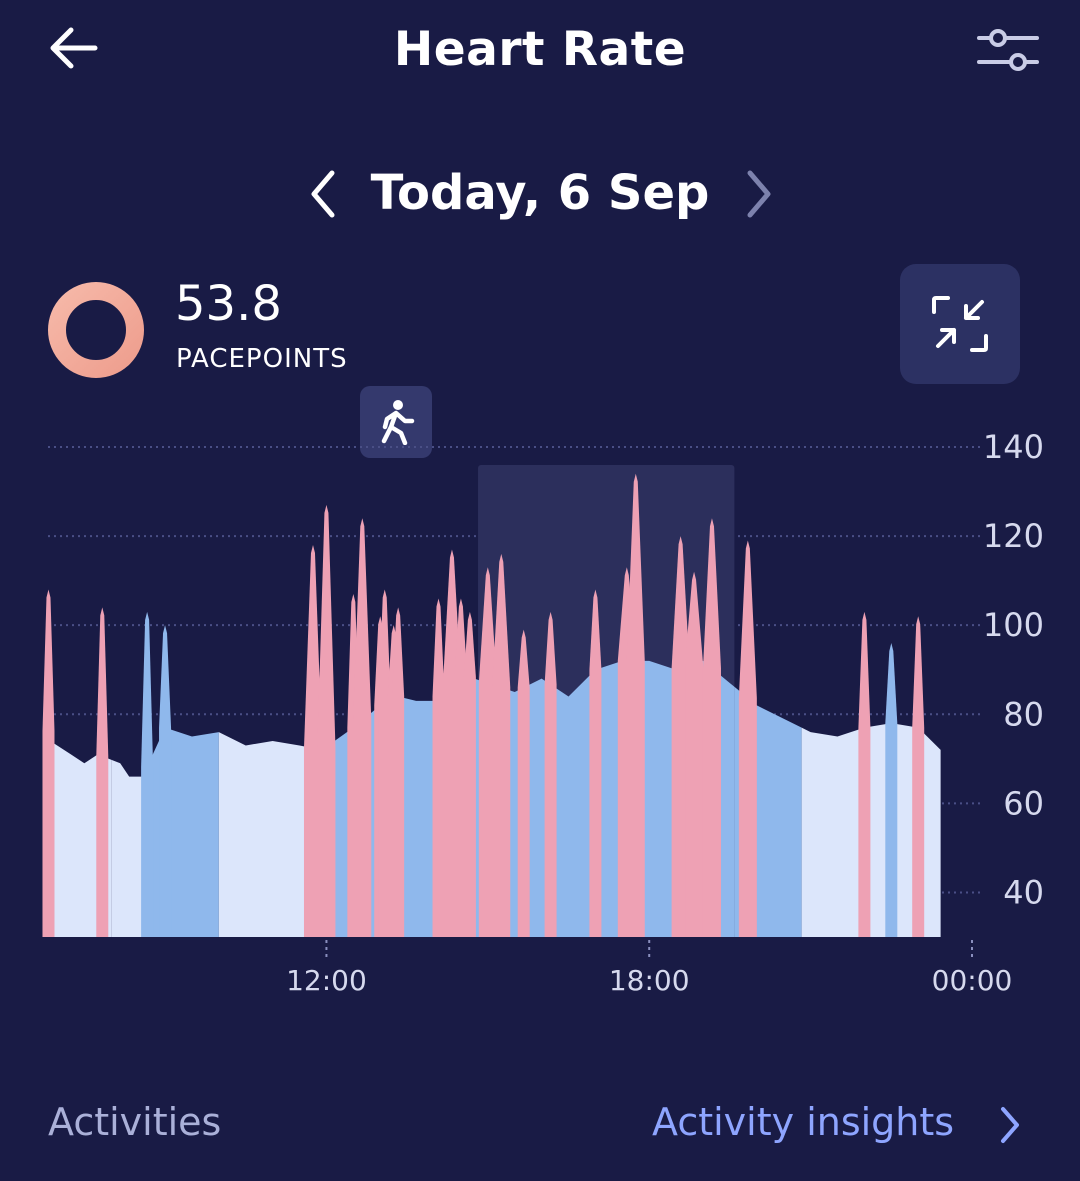  Describe the element at coordinates (1023, 892) in the screenshot. I see `y-tick-label: 40` at that location.